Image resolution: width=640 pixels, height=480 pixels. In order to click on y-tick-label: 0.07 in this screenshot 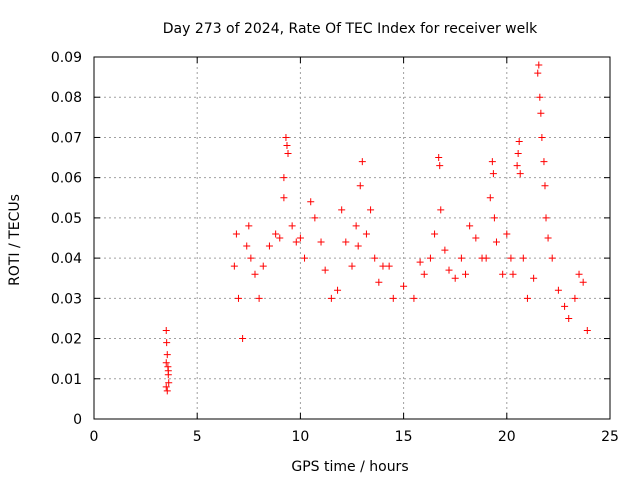, I will do `click(66, 138)`.